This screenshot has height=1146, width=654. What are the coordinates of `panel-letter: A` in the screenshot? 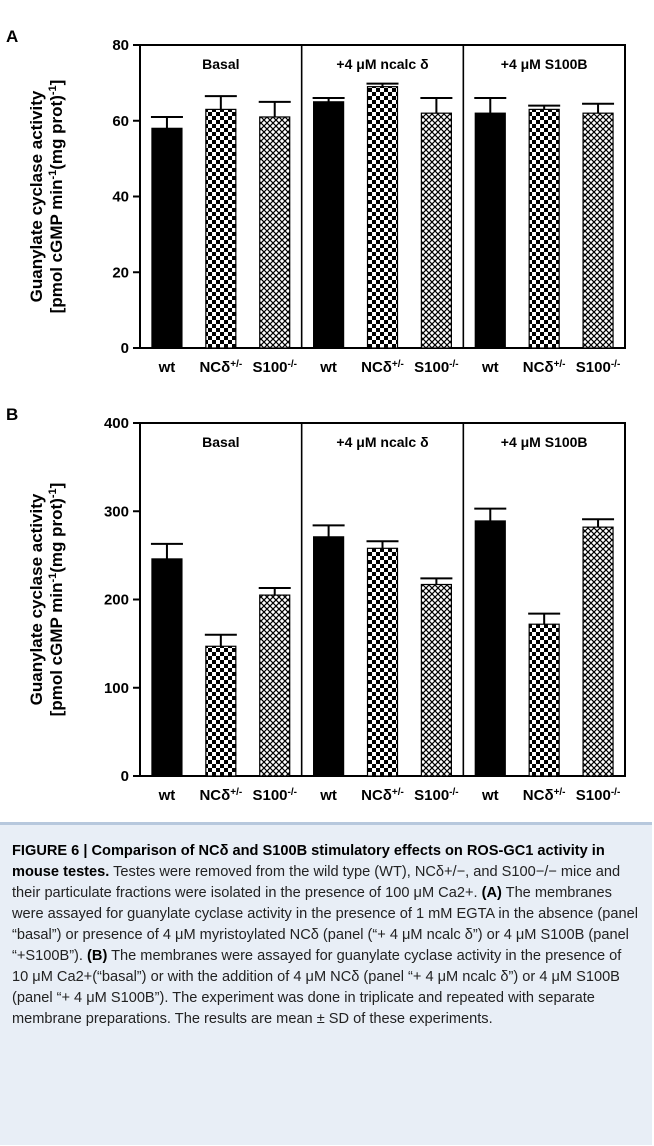 It's located at (12, 36).